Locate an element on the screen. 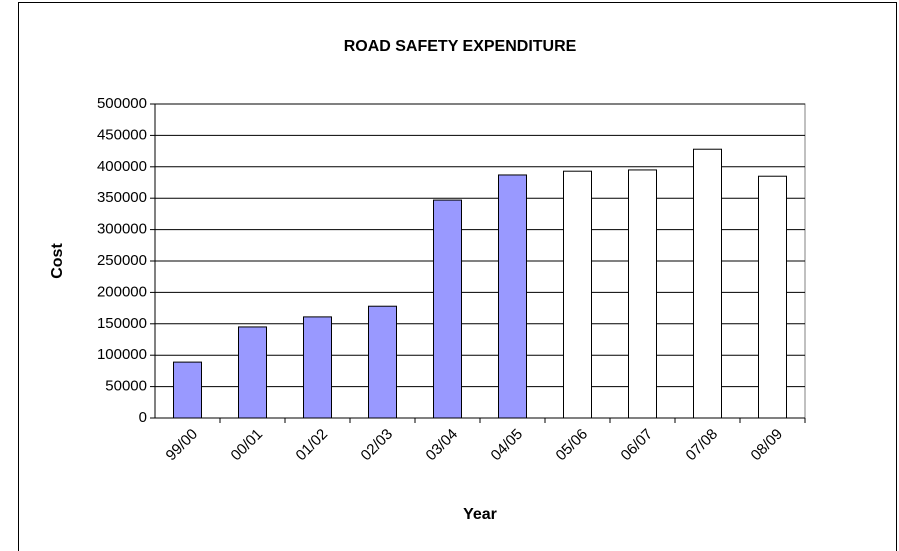  y-tick-label: 400000 is located at coordinates (122, 166).